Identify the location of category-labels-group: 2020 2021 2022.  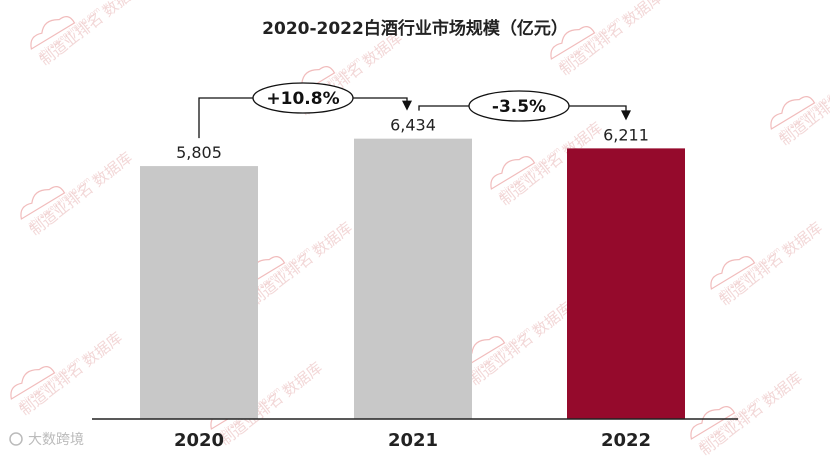
(412, 440).